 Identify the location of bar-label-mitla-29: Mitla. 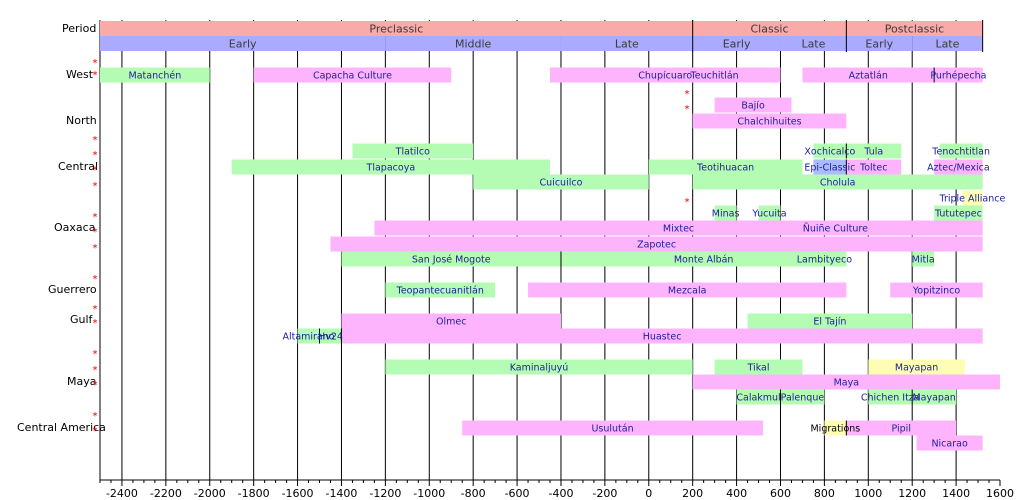
(923, 260).